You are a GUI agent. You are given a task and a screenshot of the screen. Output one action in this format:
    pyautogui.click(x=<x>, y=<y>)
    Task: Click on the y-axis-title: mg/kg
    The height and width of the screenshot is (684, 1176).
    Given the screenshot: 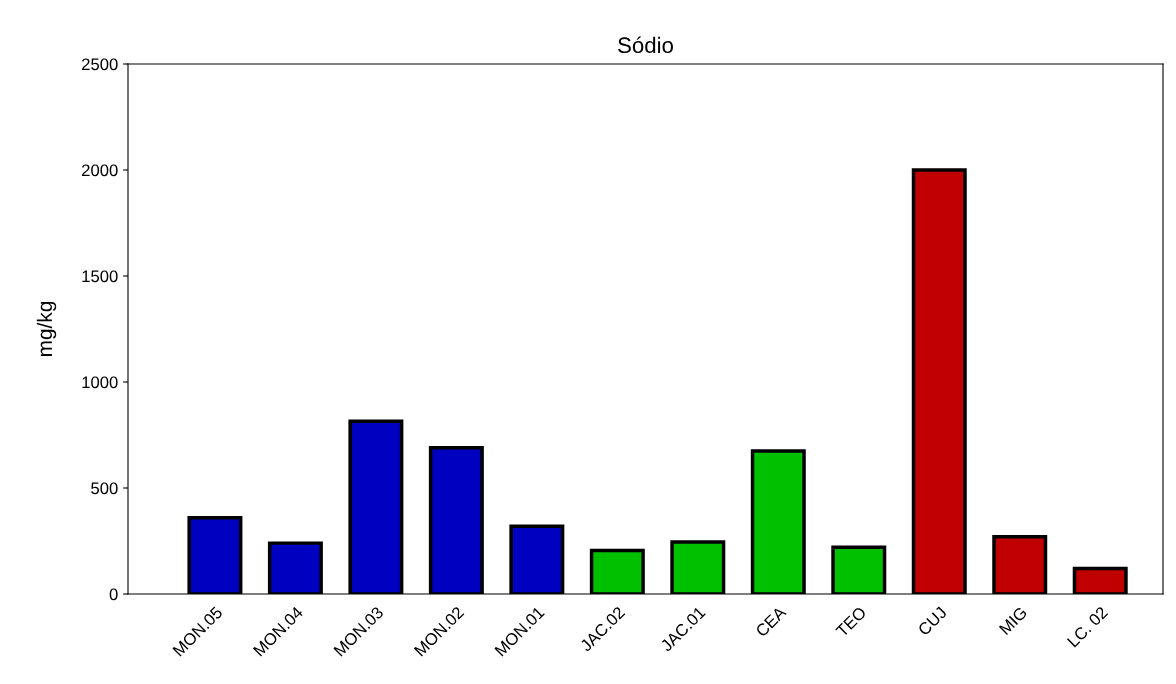 What is the action you would take?
    pyautogui.click(x=46, y=328)
    